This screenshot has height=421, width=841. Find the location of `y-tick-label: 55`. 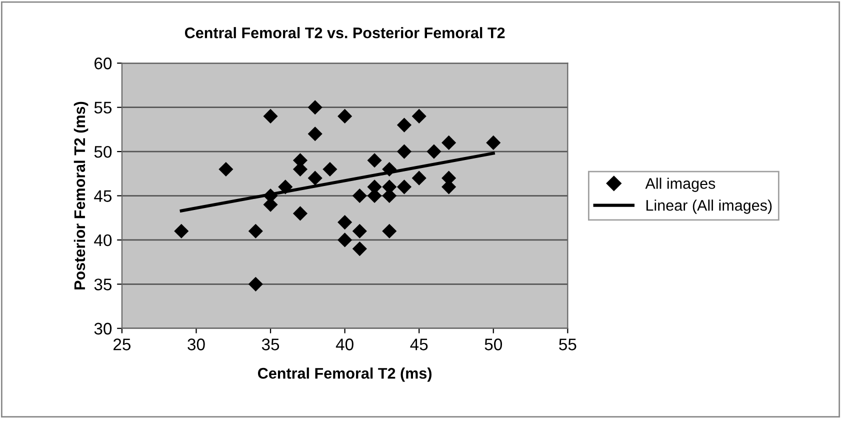

y-tick-label: 55 is located at coordinates (103, 108).